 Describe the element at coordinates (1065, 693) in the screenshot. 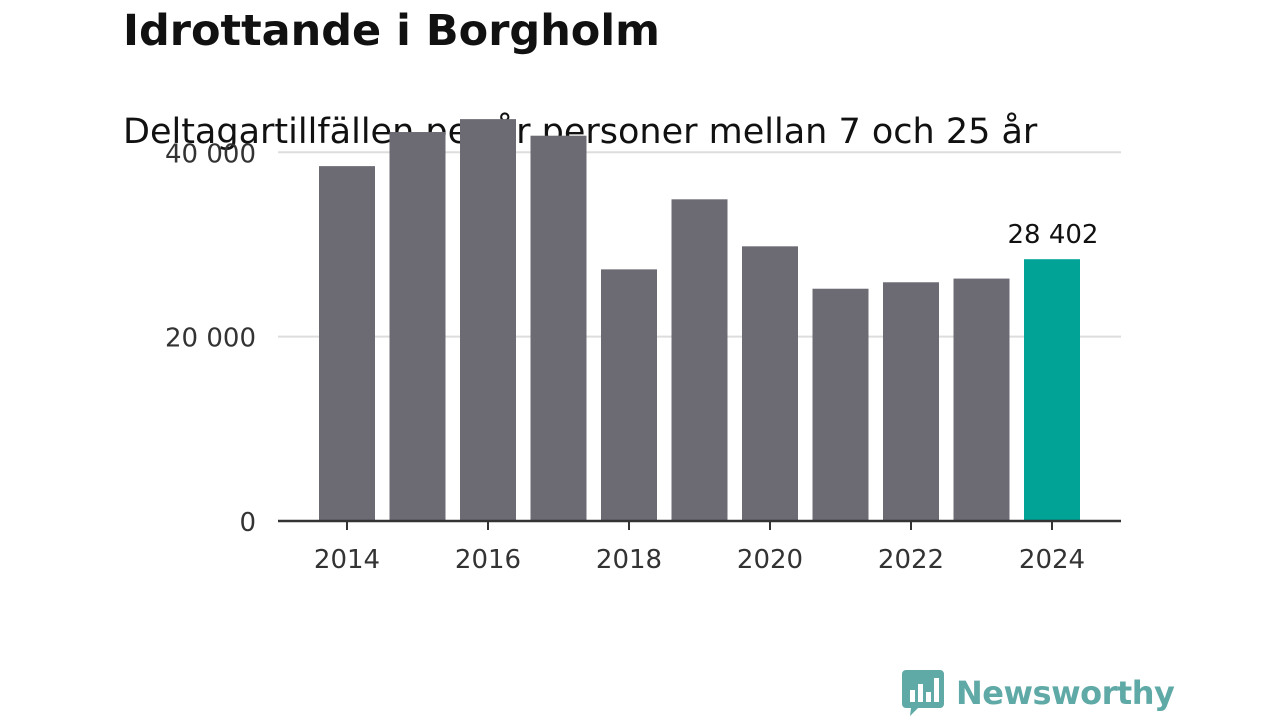

I see `brand-name: Newsworthy` at that location.